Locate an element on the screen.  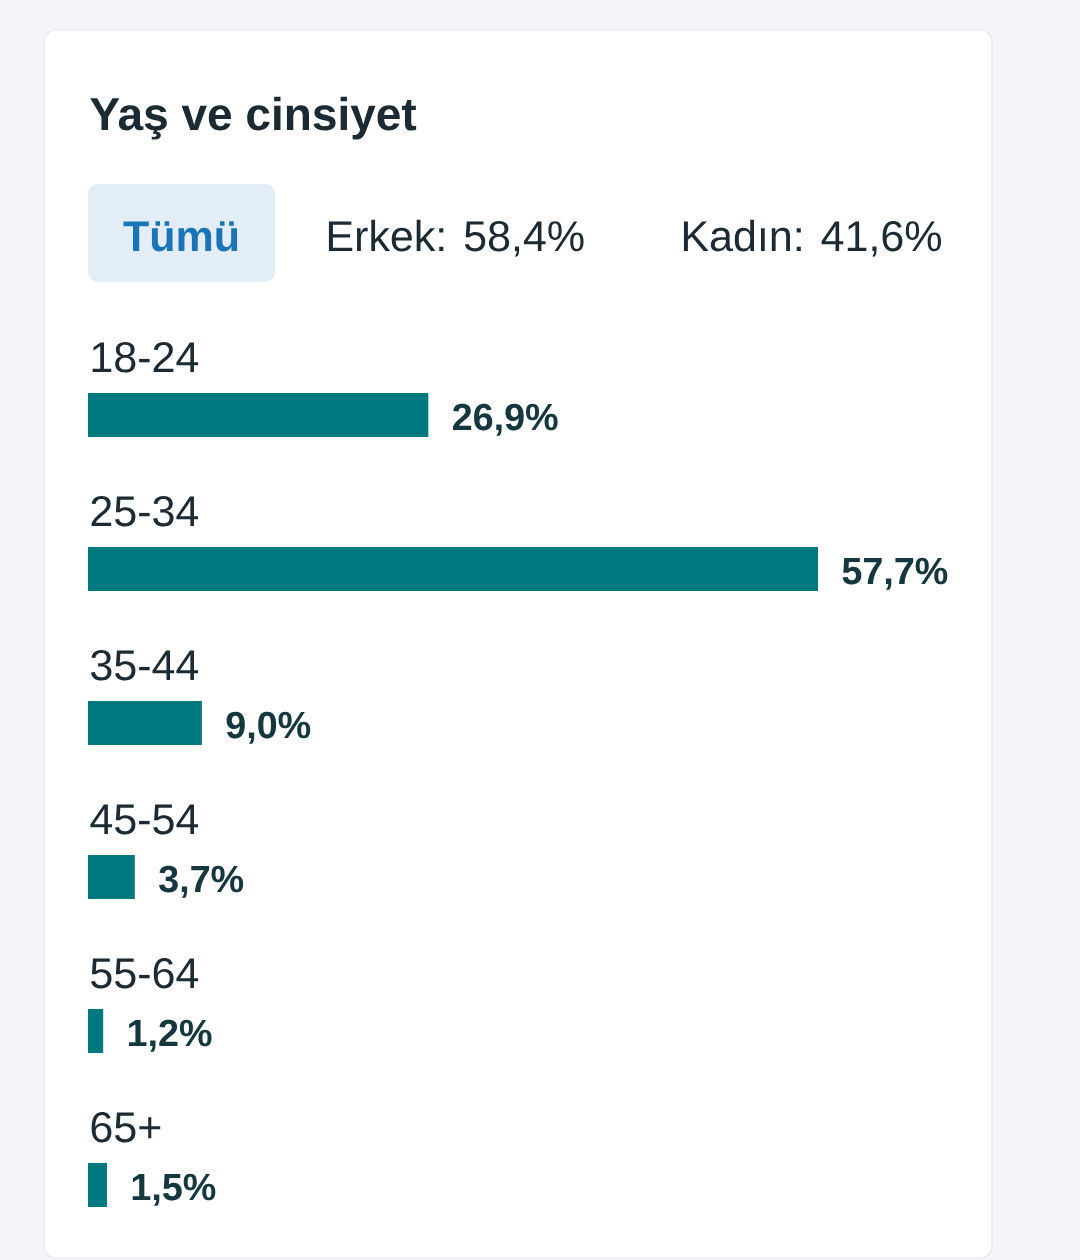
y-tick-label: 35-44 is located at coordinates (145, 665).